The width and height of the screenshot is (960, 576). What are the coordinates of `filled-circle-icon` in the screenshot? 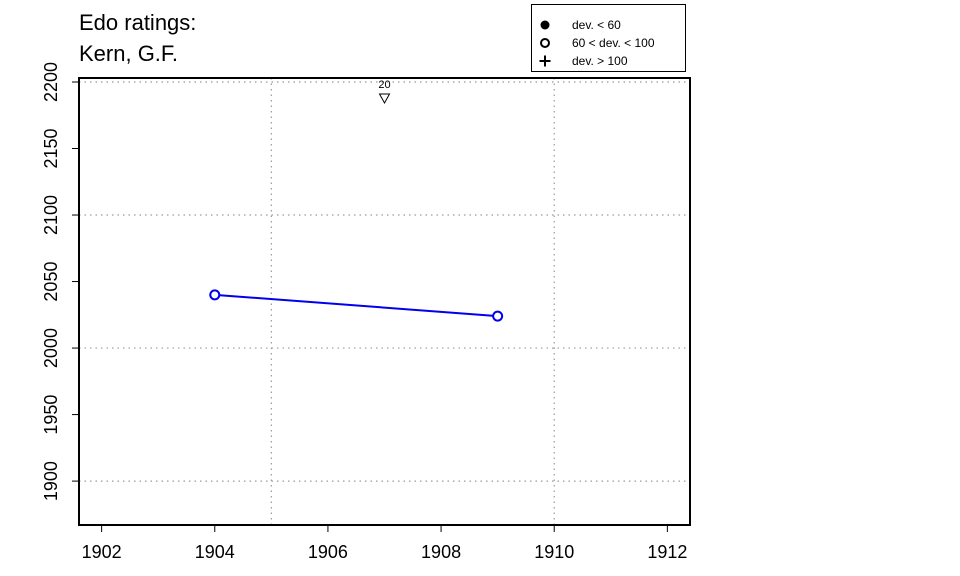 It's located at (545, 25).